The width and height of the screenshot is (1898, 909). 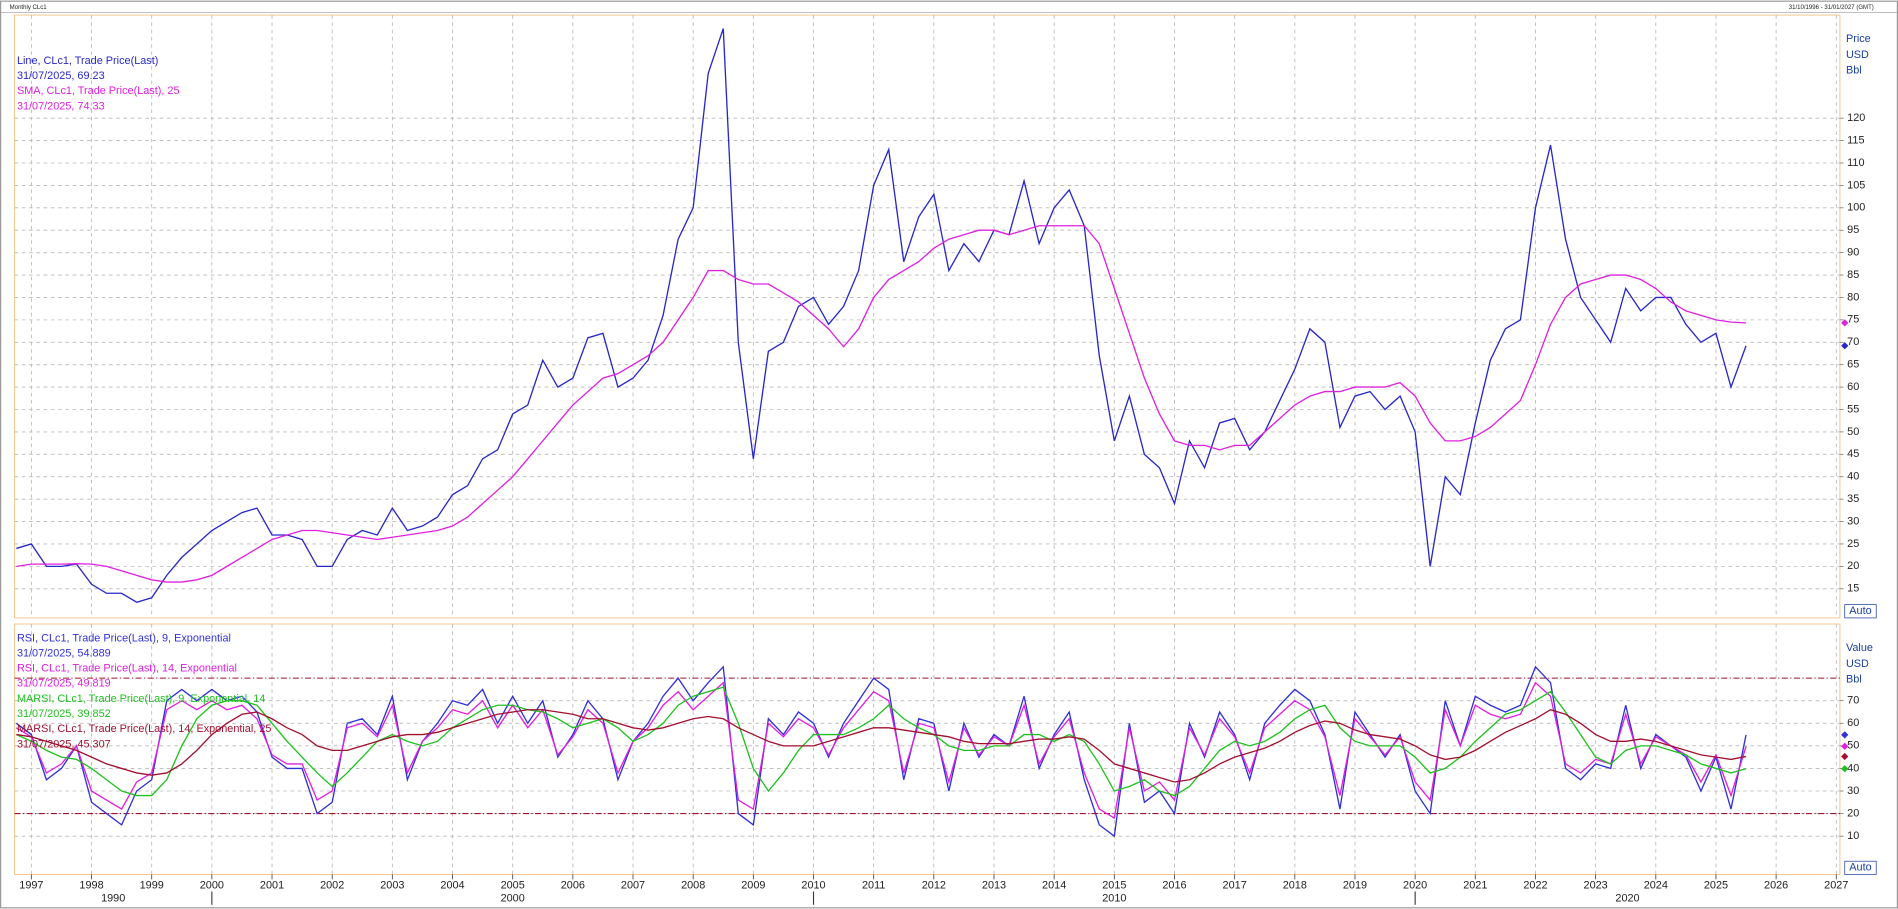 I want to click on x-tick-label: 2027, so click(x=1836, y=885).